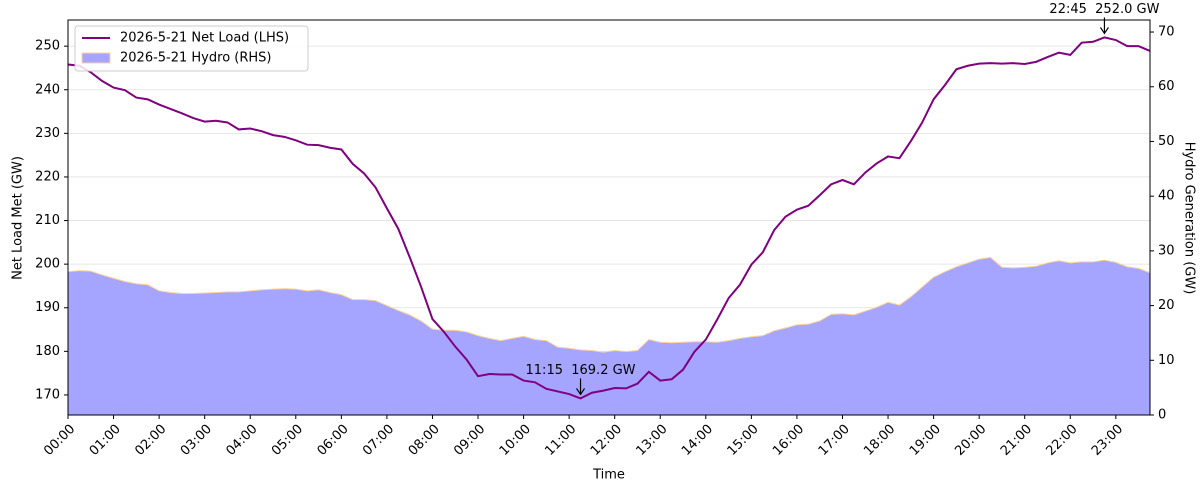 Image resolution: width=1202 pixels, height=483 pixels. Describe the element at coordinates (1104, 9) in the screenshot. I see `annotation-text: 22:45 252.0 GW` at that location.